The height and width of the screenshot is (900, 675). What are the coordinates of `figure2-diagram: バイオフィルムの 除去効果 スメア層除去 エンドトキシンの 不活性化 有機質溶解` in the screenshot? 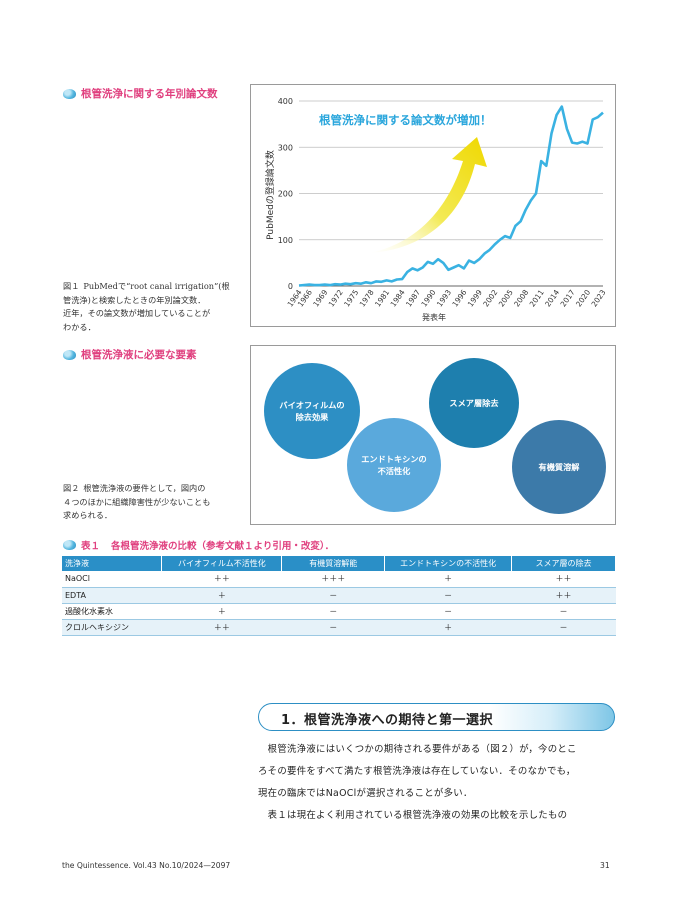 It's located at (433, 435).